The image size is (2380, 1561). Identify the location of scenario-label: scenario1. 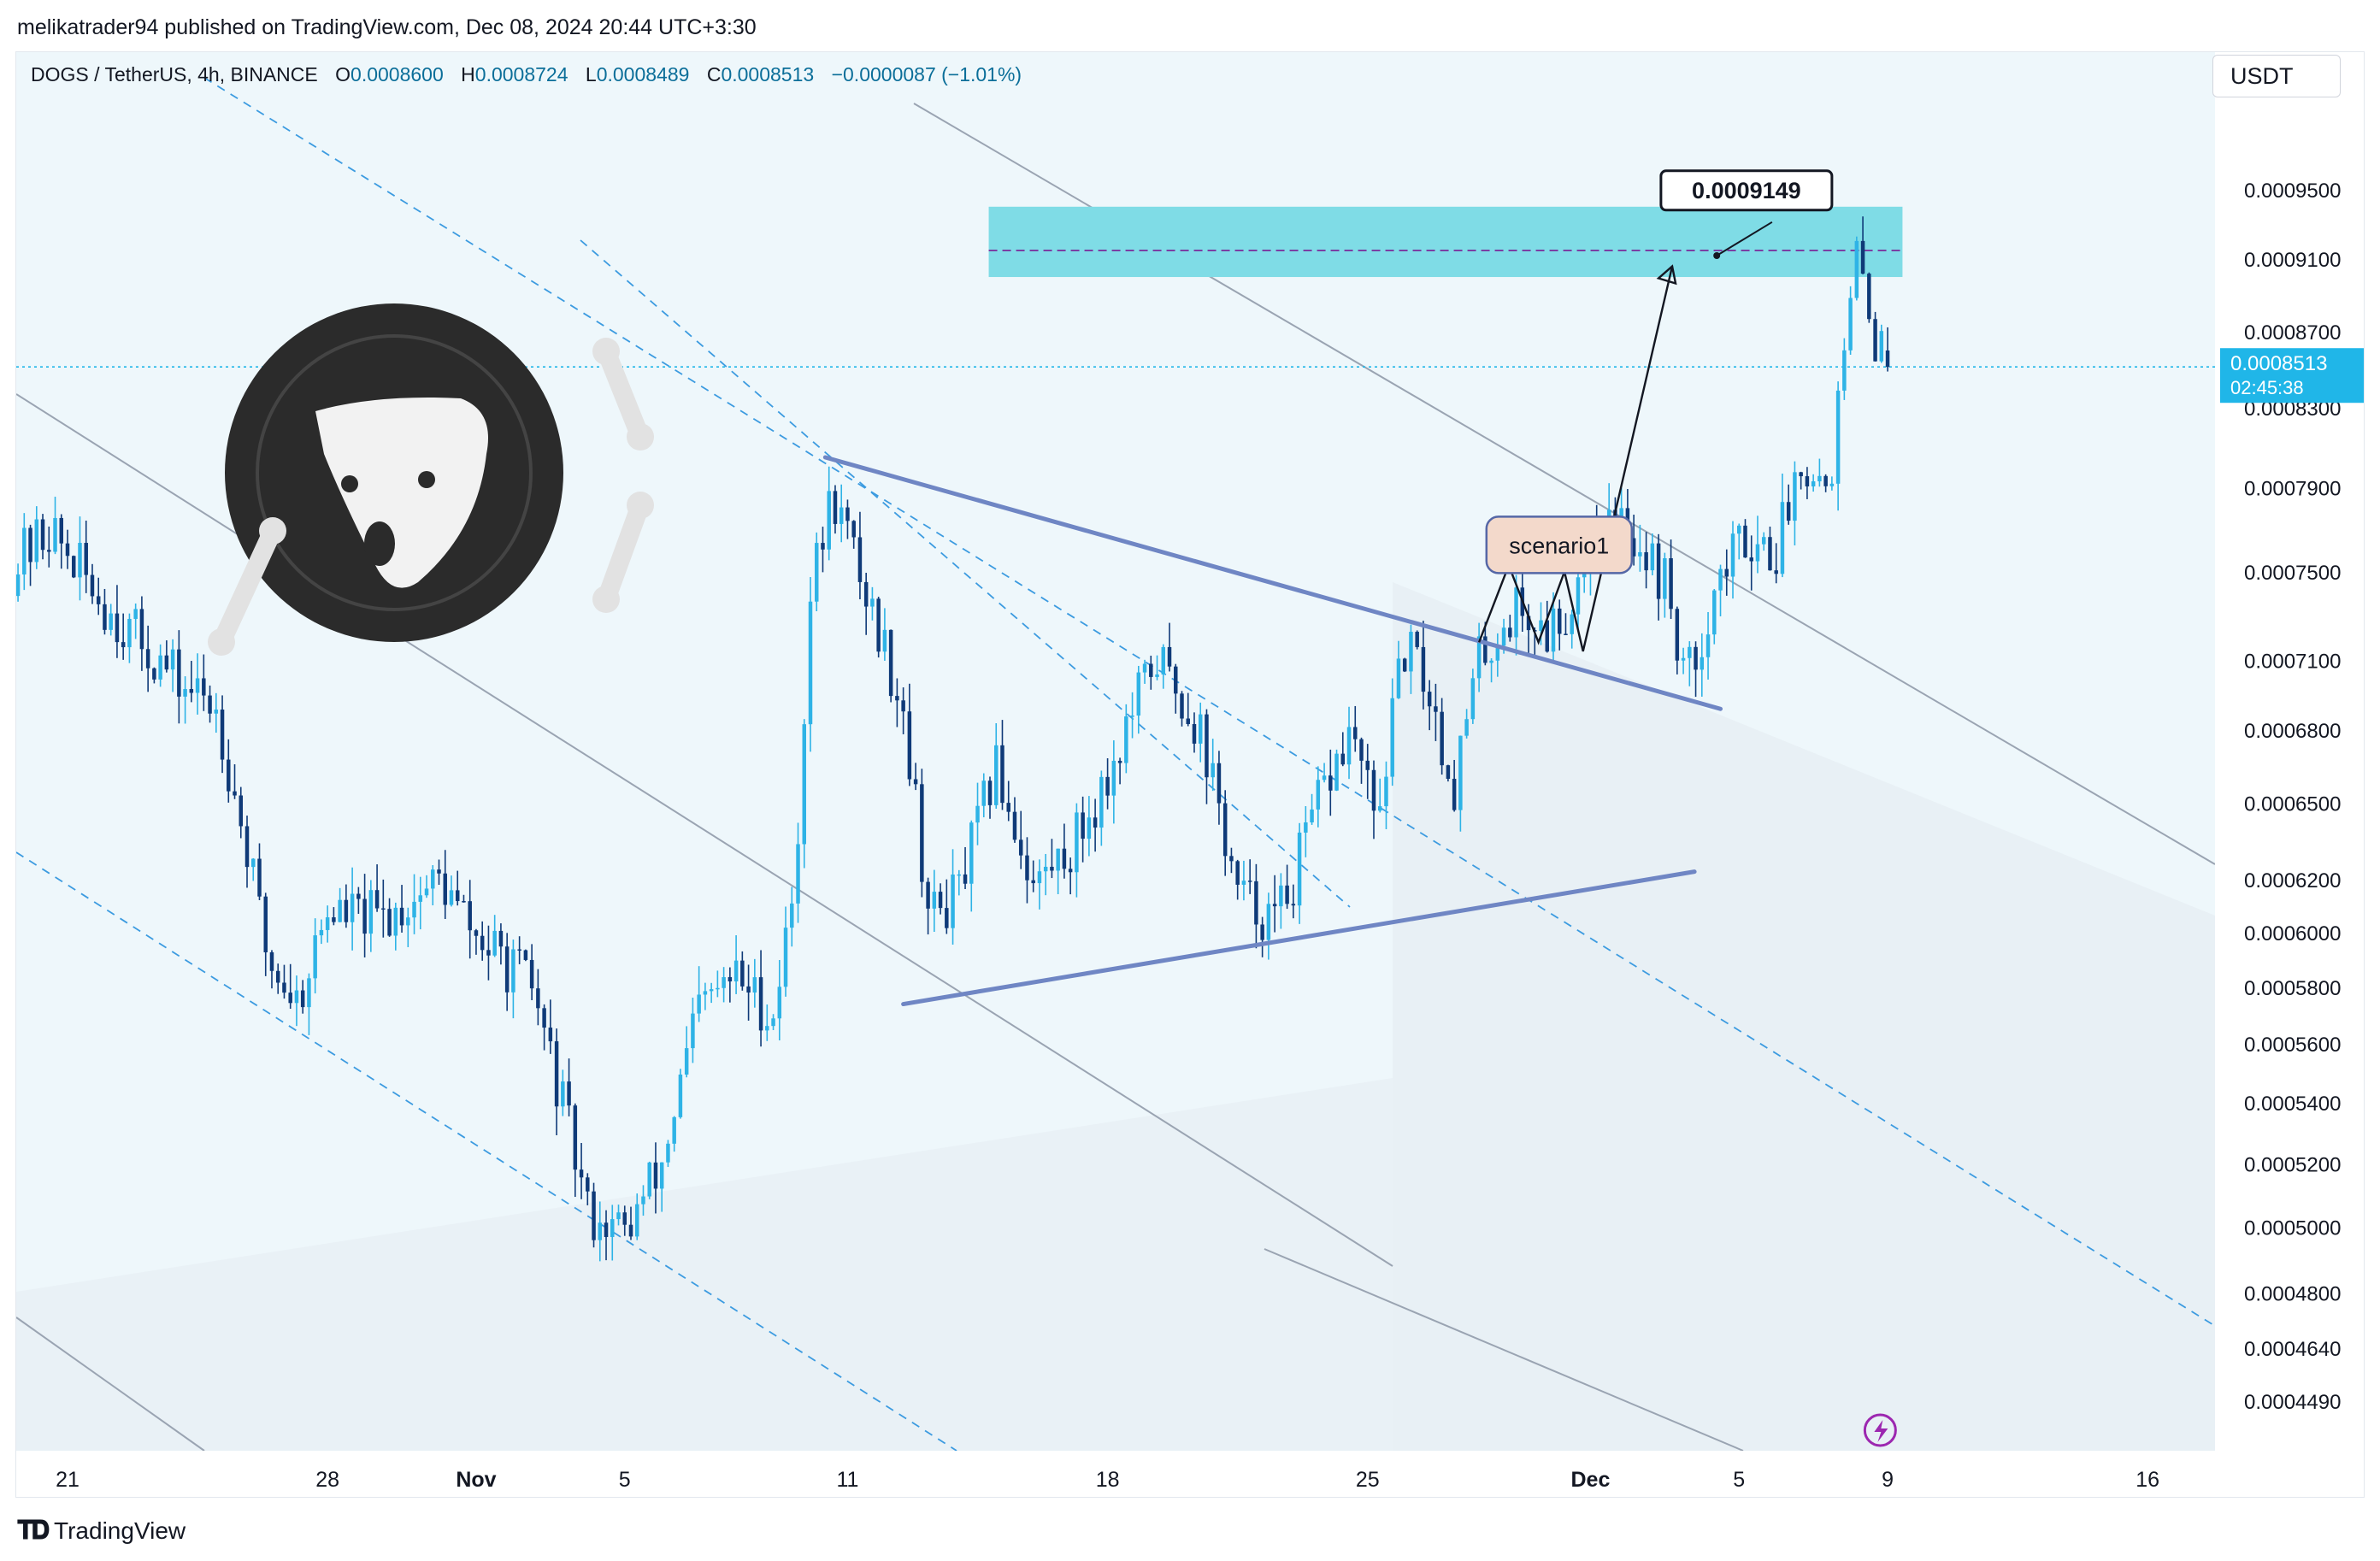
(1559, 545).